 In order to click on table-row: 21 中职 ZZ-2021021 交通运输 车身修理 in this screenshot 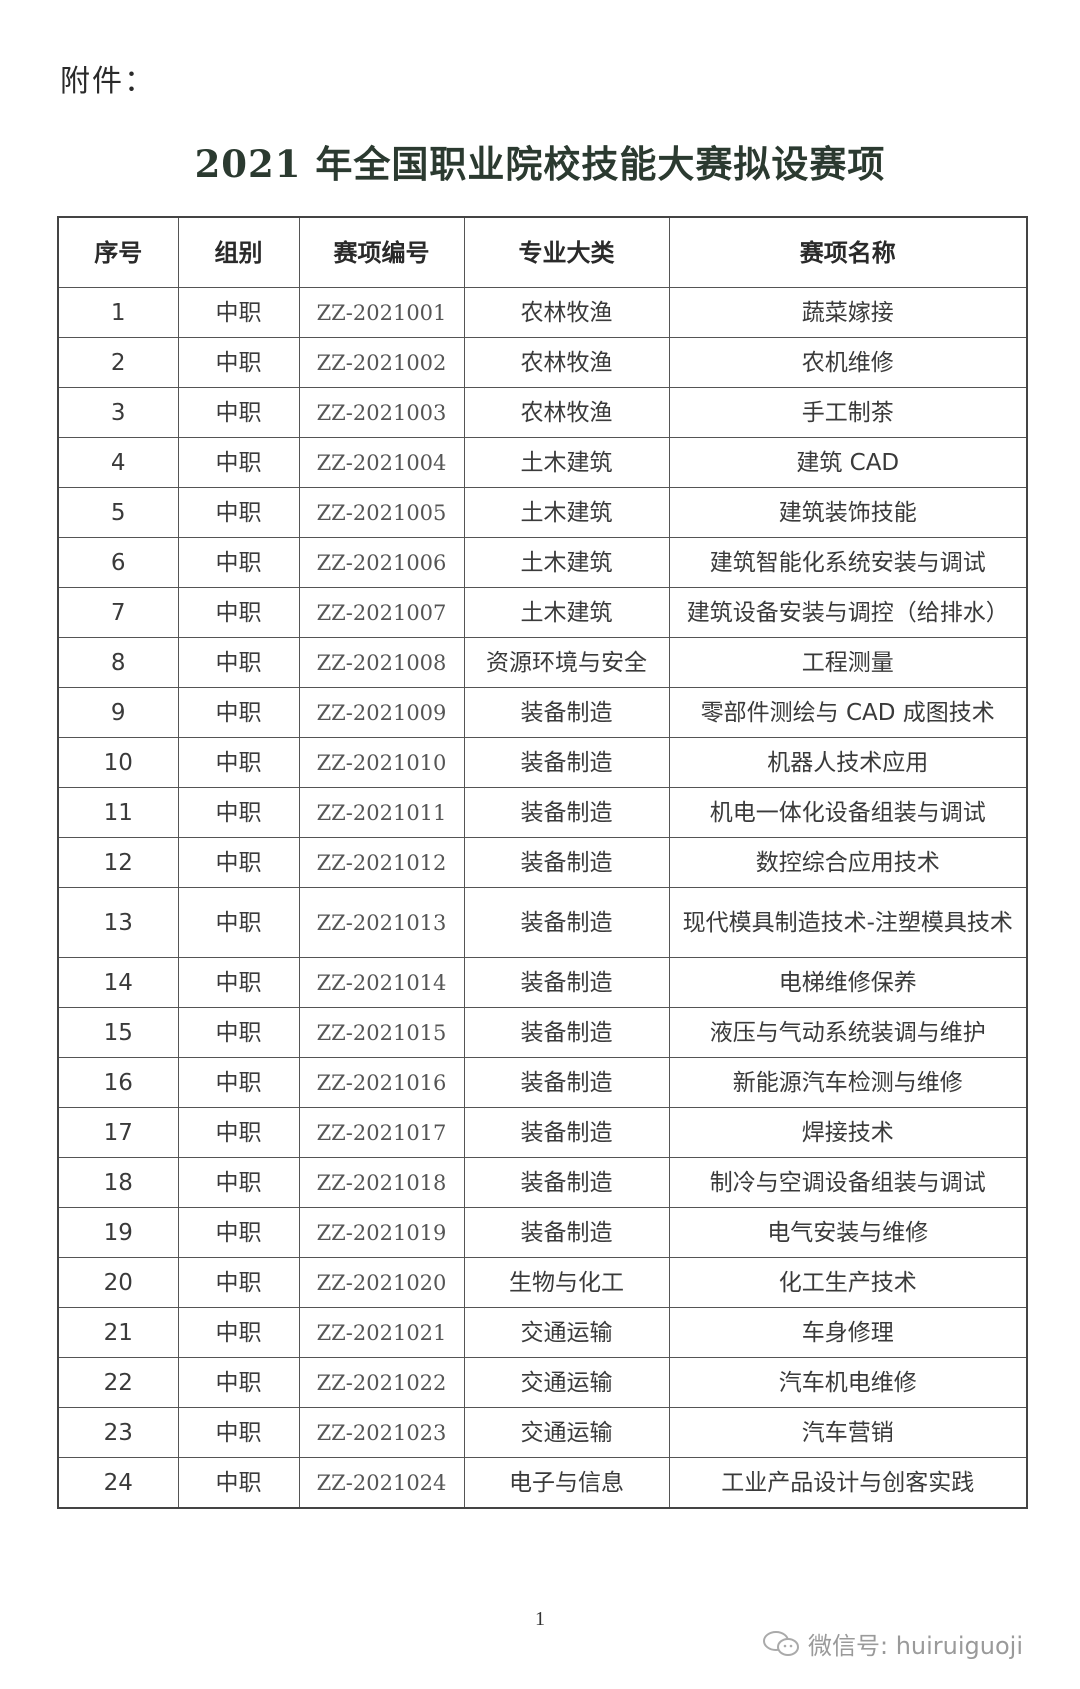, I will do `click(542, 1332)`.